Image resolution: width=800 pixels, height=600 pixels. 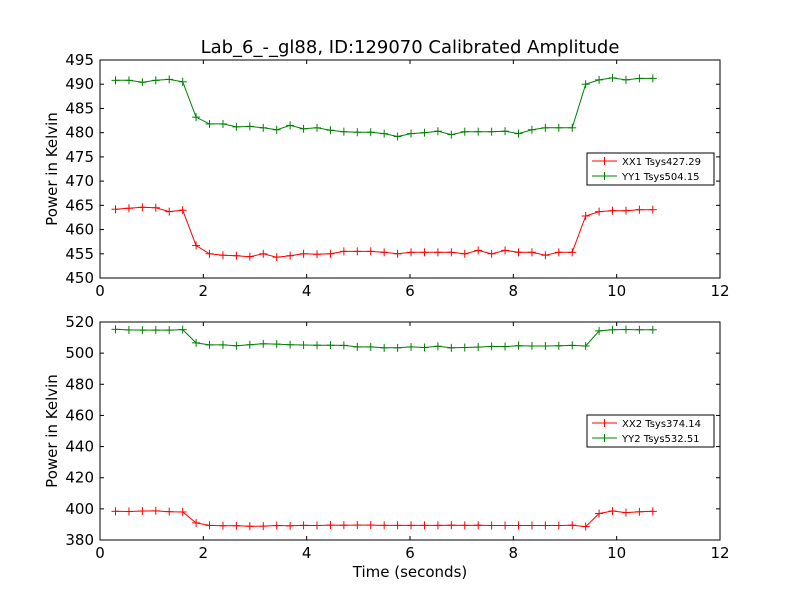 What do you see at coordinates (52, 431) in the screenshot?
I see `y-axis-label: Power in Kelvin` at bounding box center [52, 431].